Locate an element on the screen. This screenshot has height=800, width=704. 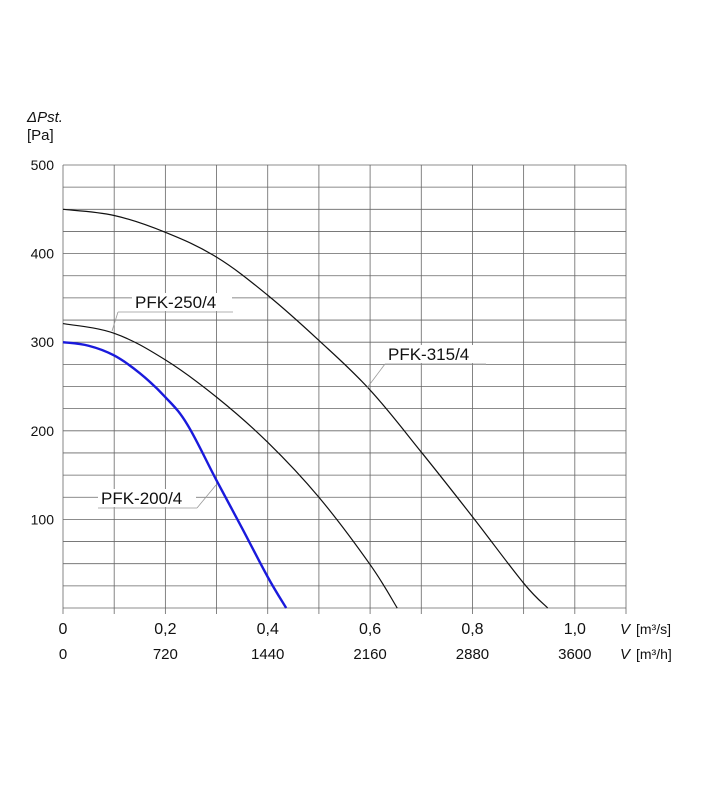
x-tick-label-m3h: 0 is located at coordinates (63, 654).